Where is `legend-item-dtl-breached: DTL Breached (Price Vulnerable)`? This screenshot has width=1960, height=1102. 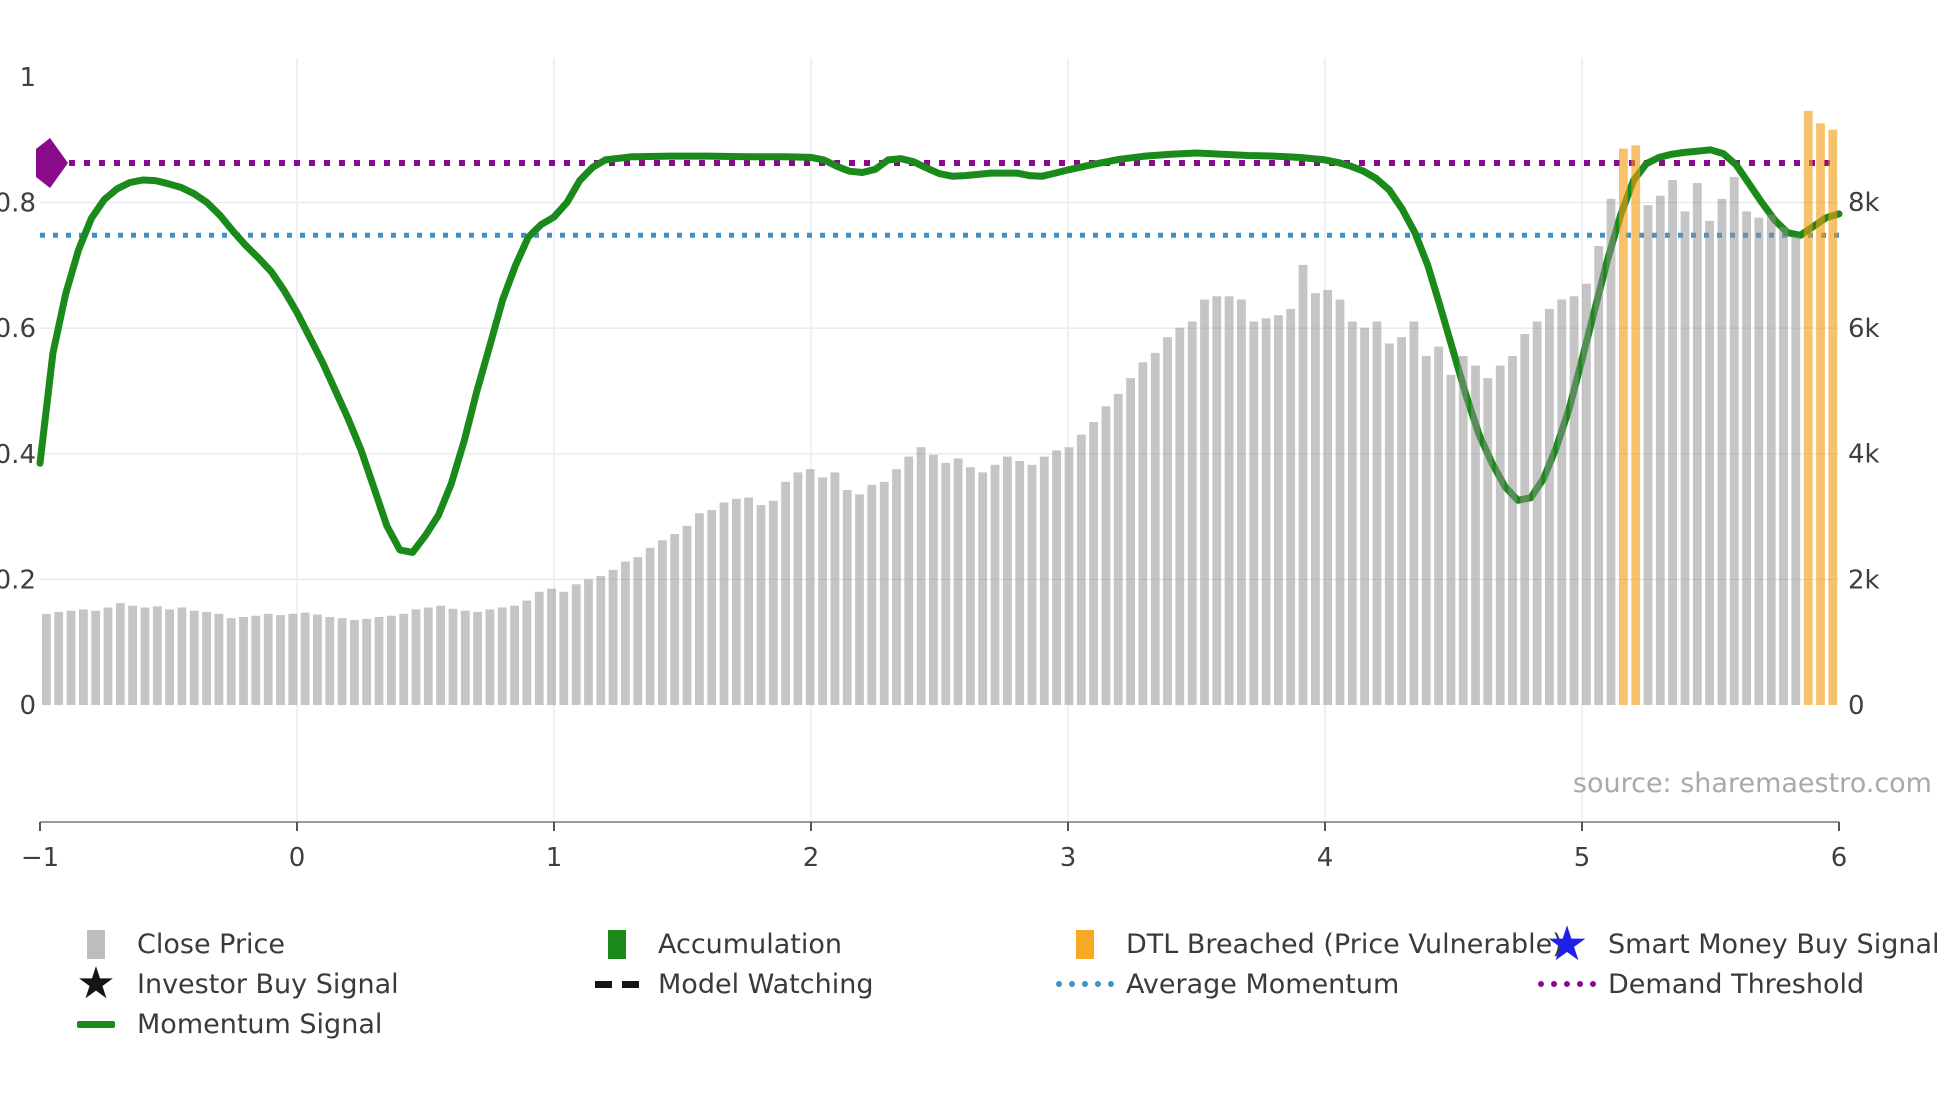
legend-item-dtl-breached: DTL Breached (Price Vulnerable) is located at coordinates (1309, 944).